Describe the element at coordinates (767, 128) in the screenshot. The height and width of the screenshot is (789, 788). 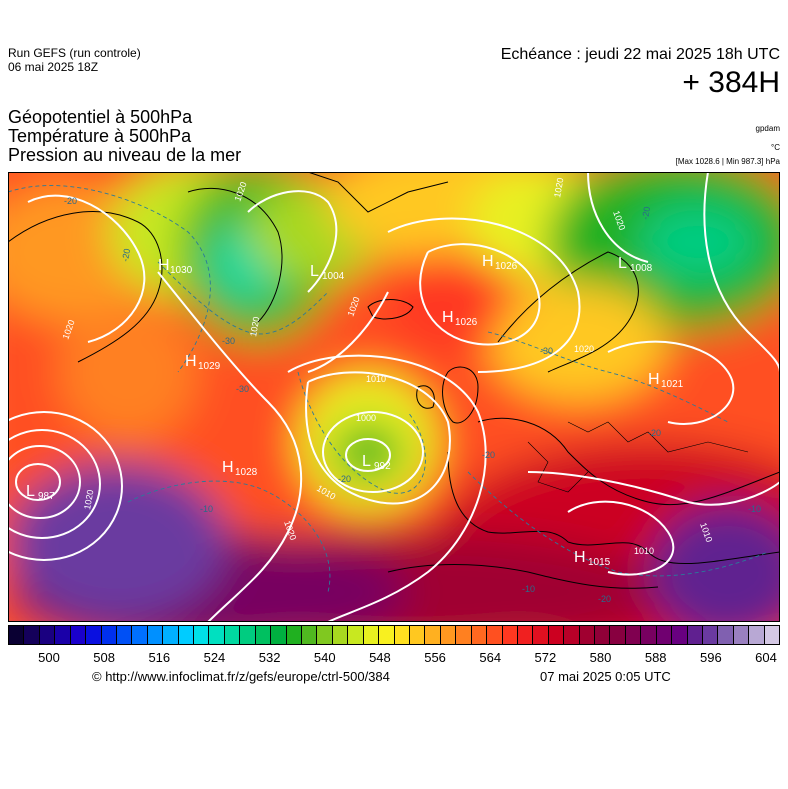
I see `unit-gpdam: gpdam` at that location.